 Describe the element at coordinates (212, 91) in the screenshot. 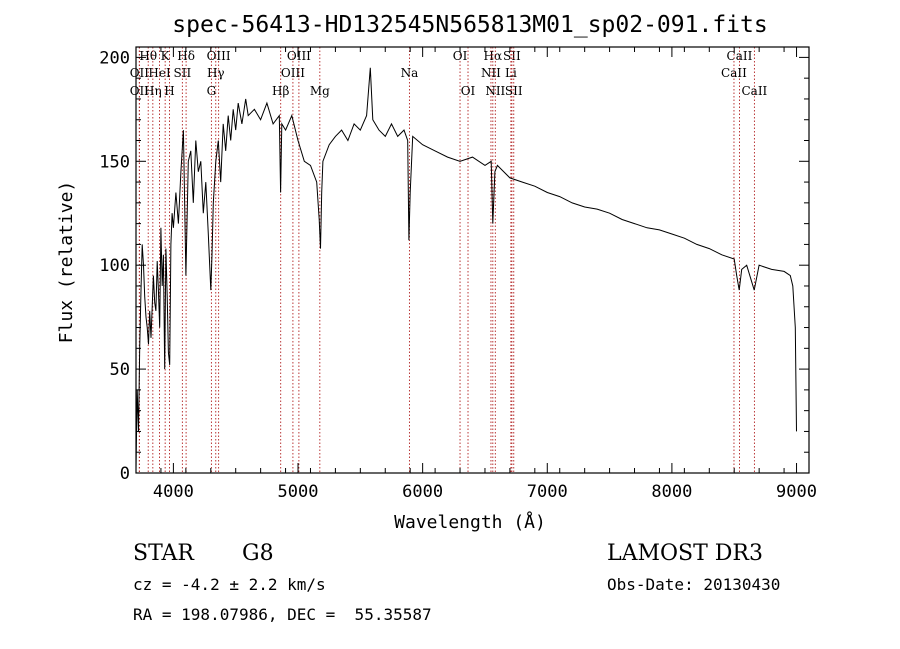

I see `marker-label: G` at that location.